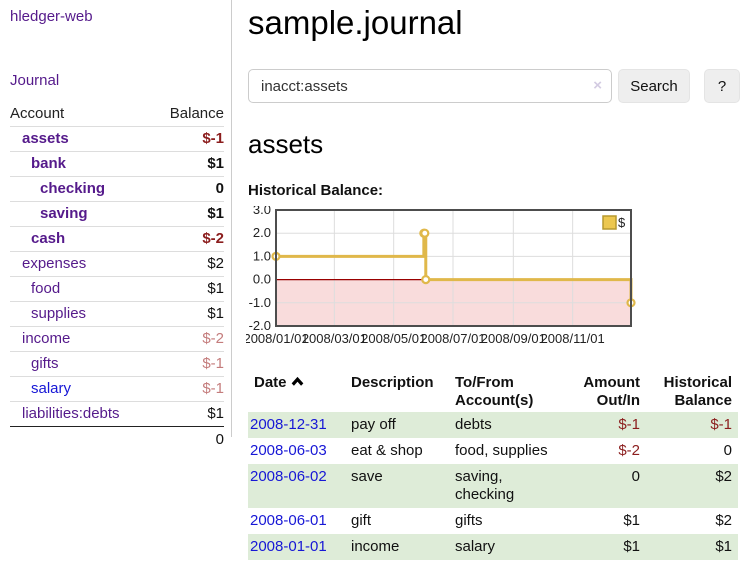 The width and height of the screenshot is (742, 582). What do you see at coordinates (46, 288) in the screenshot?
I see `sidebar-account-link: food` at bounding box center [46, 288].